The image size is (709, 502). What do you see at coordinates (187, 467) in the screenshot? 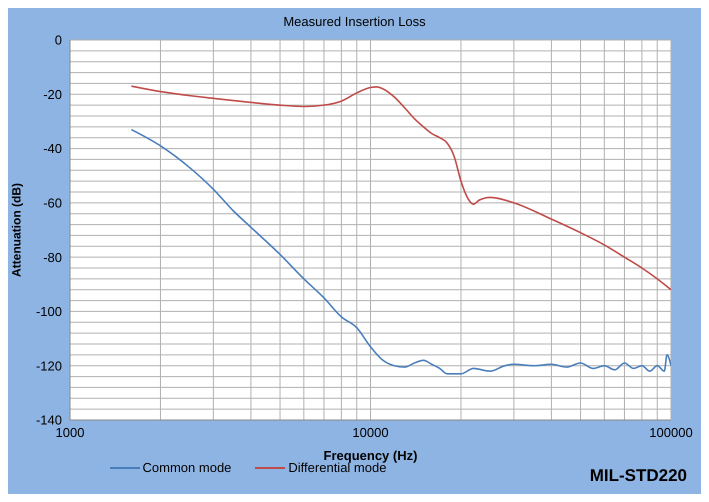
I see `legend-label: Common mode` at bounding box center [187, 467].